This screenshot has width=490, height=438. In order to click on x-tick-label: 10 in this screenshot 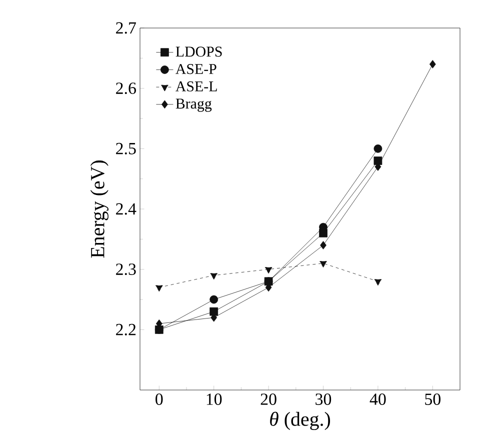, I will do `click(214, 399)`.